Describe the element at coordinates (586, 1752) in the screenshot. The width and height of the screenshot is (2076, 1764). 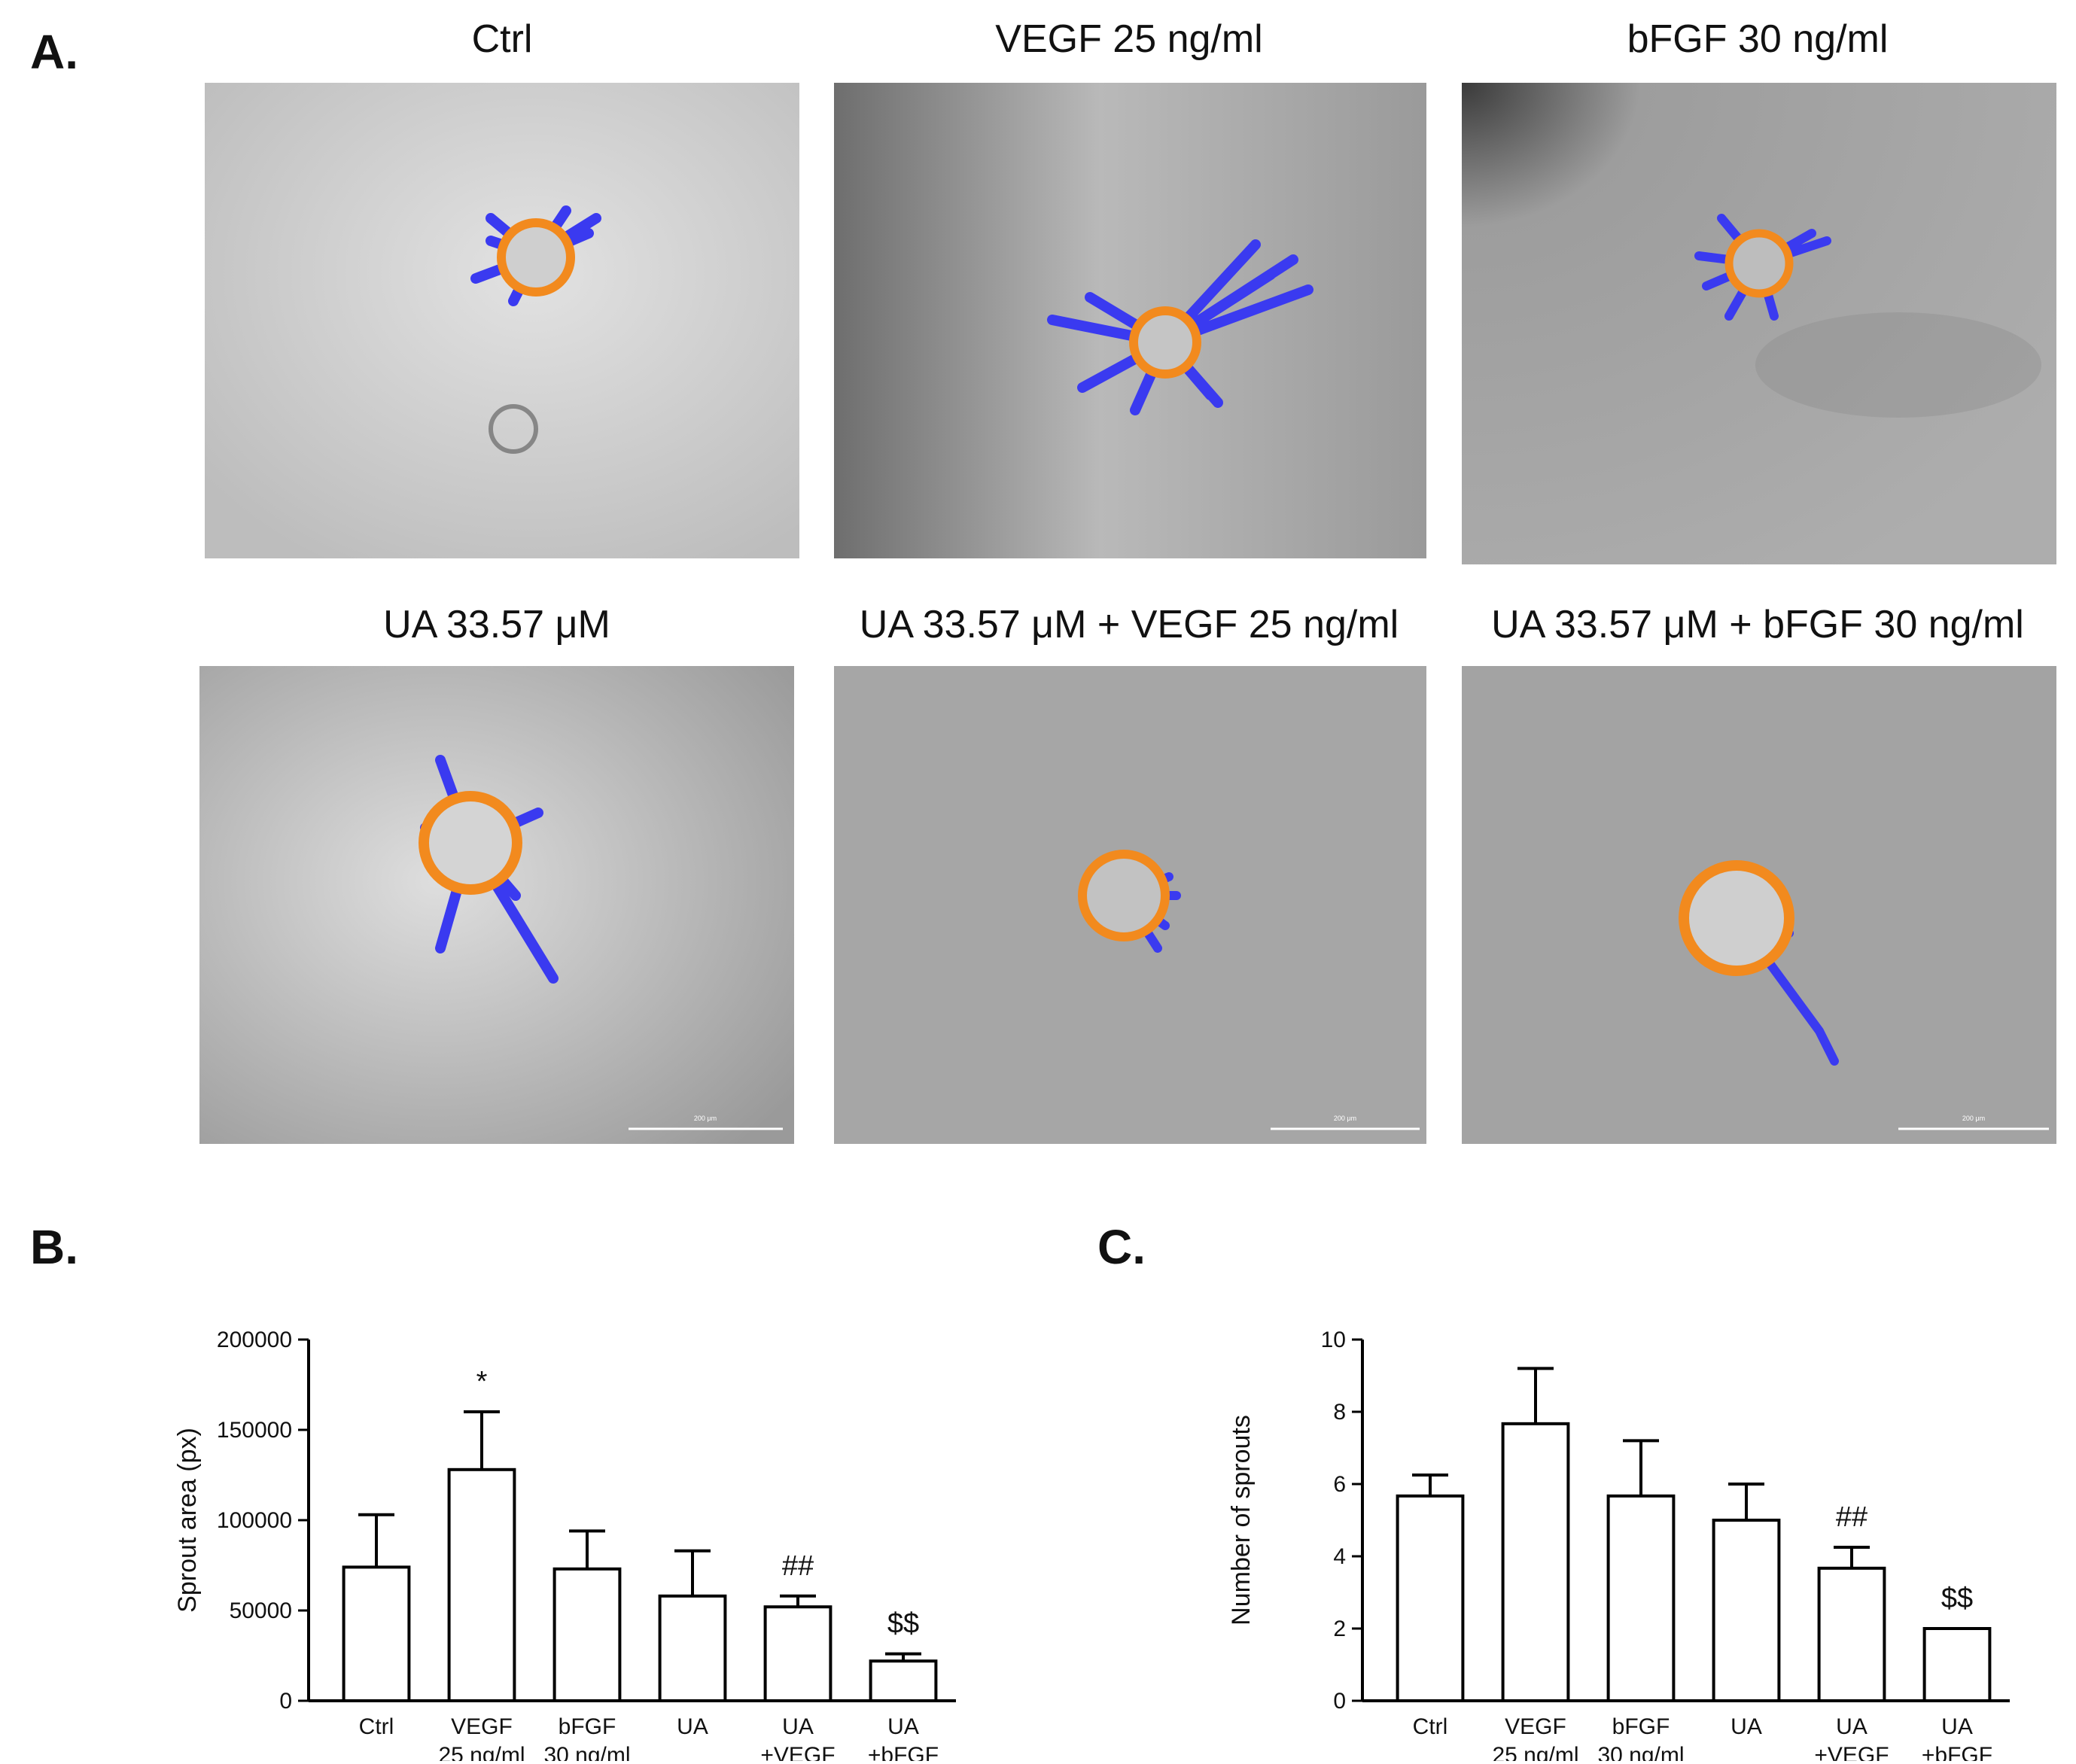
I see `sprout-area-category-label: 30 ng/ml` at that location.